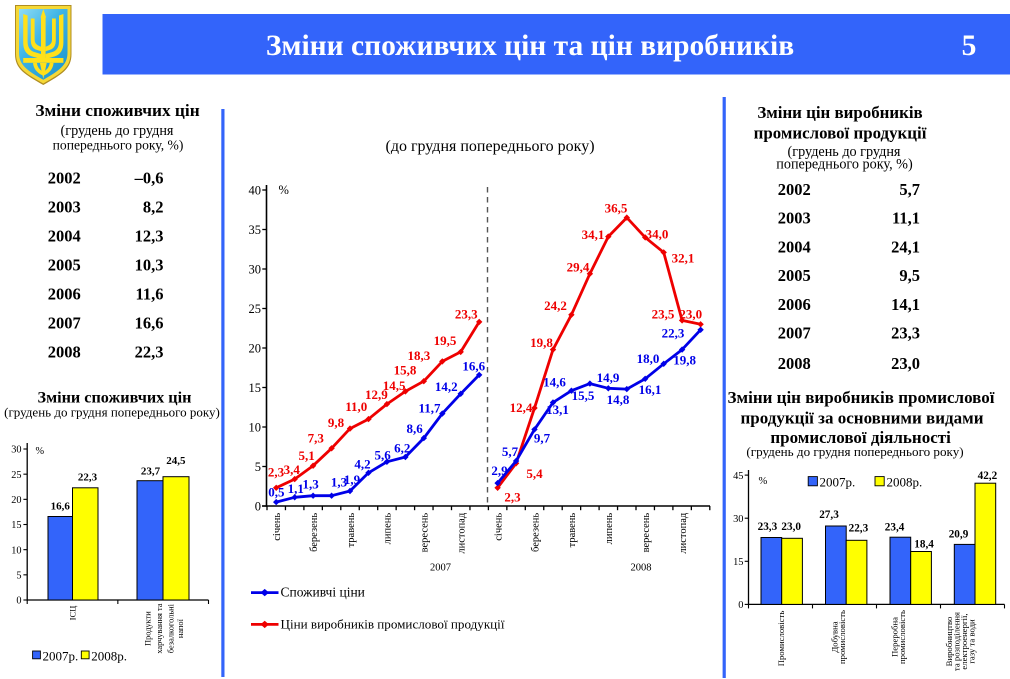 Image resolution: width=1010 pixels, height=679 pixels. What do you see at coordinates (895, 637) in the screenshot?
I see `svg-text: Переробна` at bounding box center [895, 637].